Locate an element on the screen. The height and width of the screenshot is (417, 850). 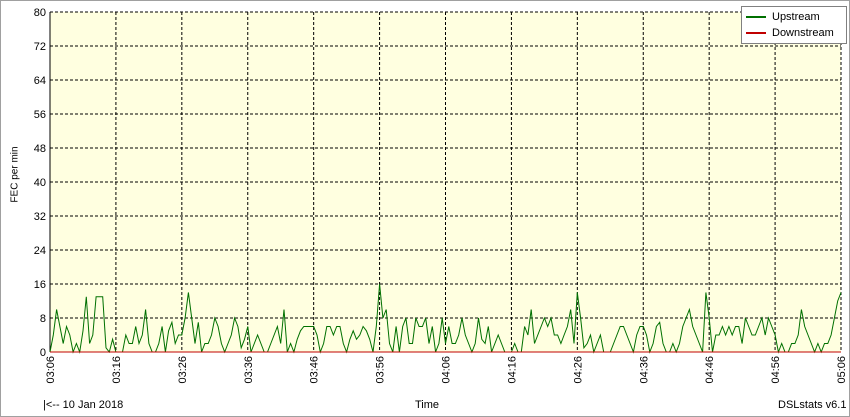
y-tick-label: 80 is located at coordinates (40, 13).